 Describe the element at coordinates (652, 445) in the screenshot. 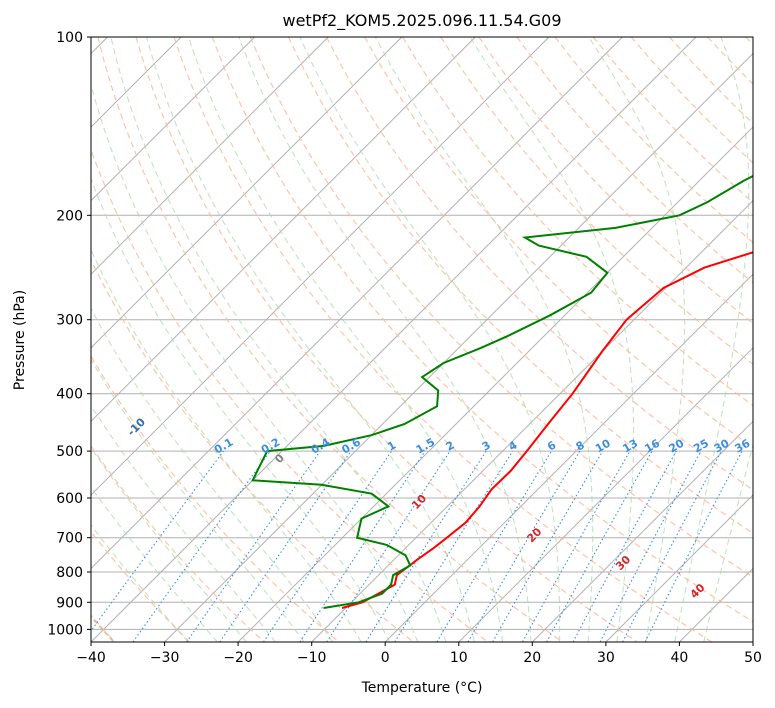

I see `mixing-ratio-label: 16` at that location.